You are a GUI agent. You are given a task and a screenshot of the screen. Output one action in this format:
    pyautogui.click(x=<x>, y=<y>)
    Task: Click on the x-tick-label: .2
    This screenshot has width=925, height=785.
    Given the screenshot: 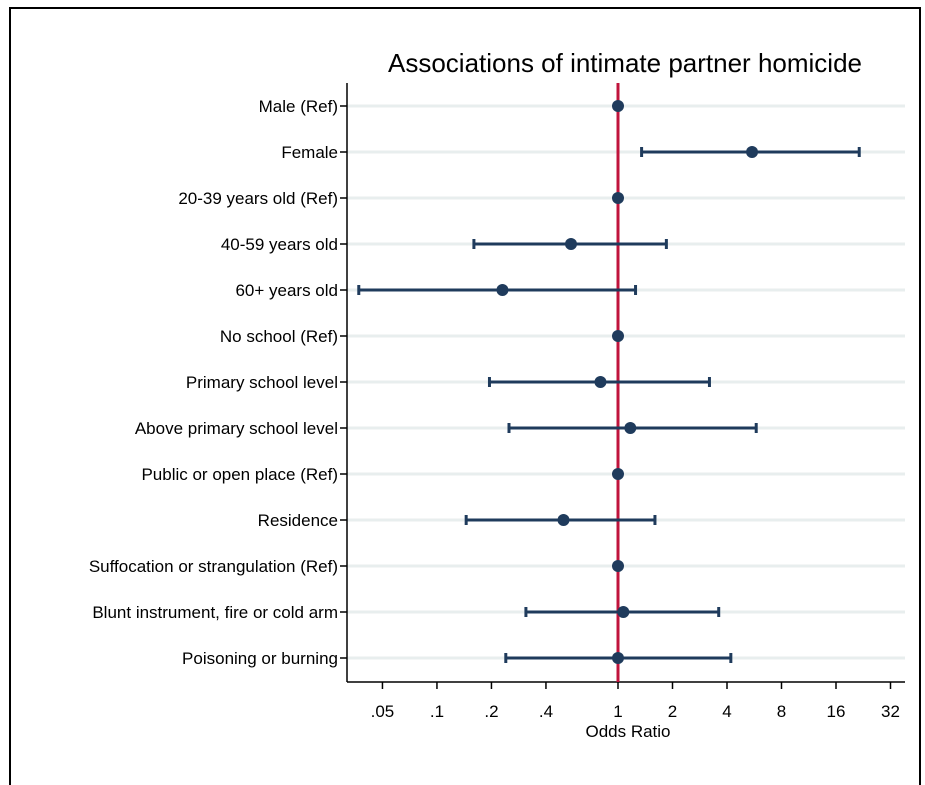 What is the action you would take?
    pyautogui.click(x=491, y=711)
    